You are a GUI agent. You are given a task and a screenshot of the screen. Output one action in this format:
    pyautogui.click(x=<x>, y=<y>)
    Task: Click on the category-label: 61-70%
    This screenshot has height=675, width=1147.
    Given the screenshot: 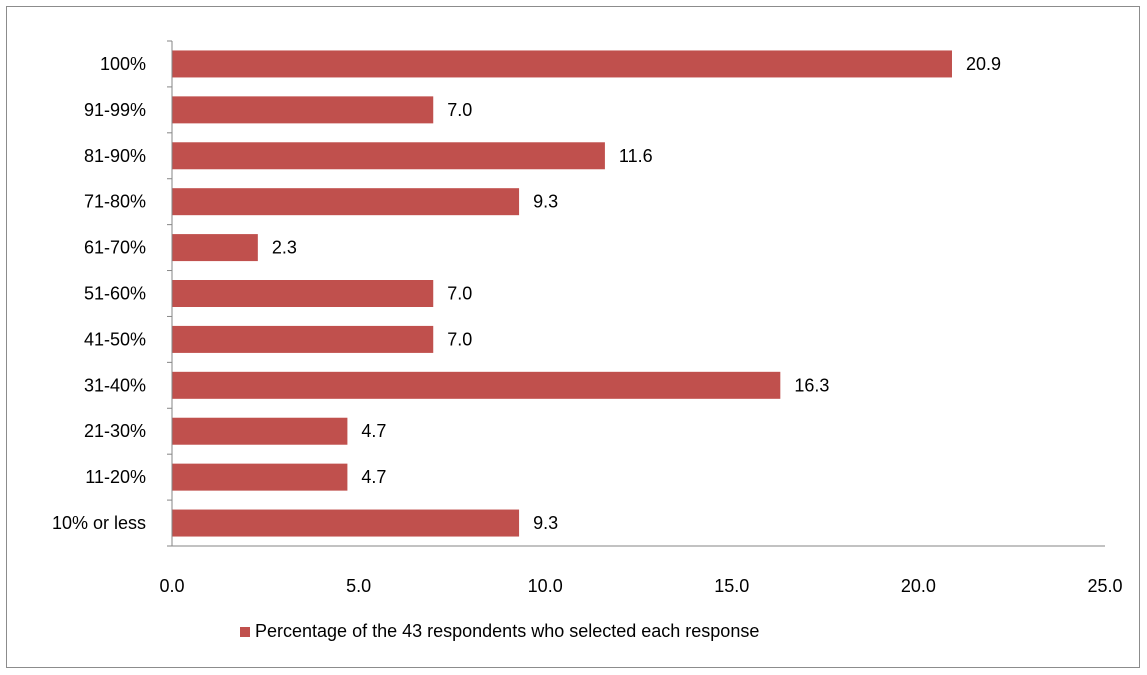 What is the action you would take?
    pyautogui.click(x=115, y=248)
    